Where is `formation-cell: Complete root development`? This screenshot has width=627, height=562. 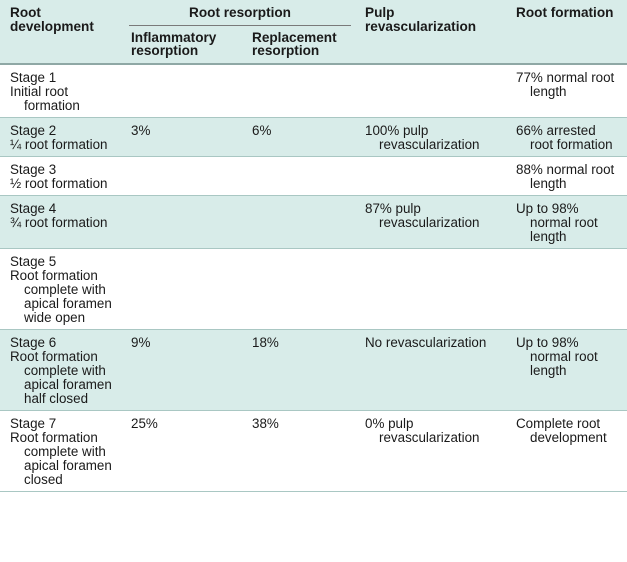 formation-cell: Complete root development is located at coordinates (561, 430).